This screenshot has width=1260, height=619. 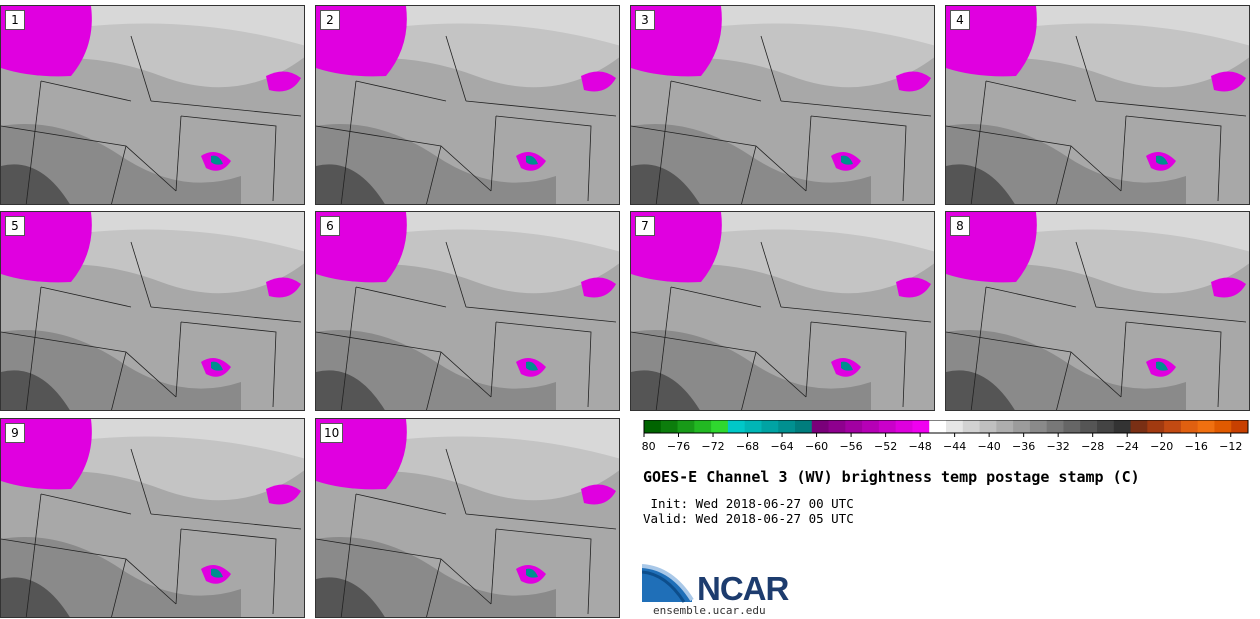 I want to click on colorbar-tick-label: −16, so click(x=1196, y=446).